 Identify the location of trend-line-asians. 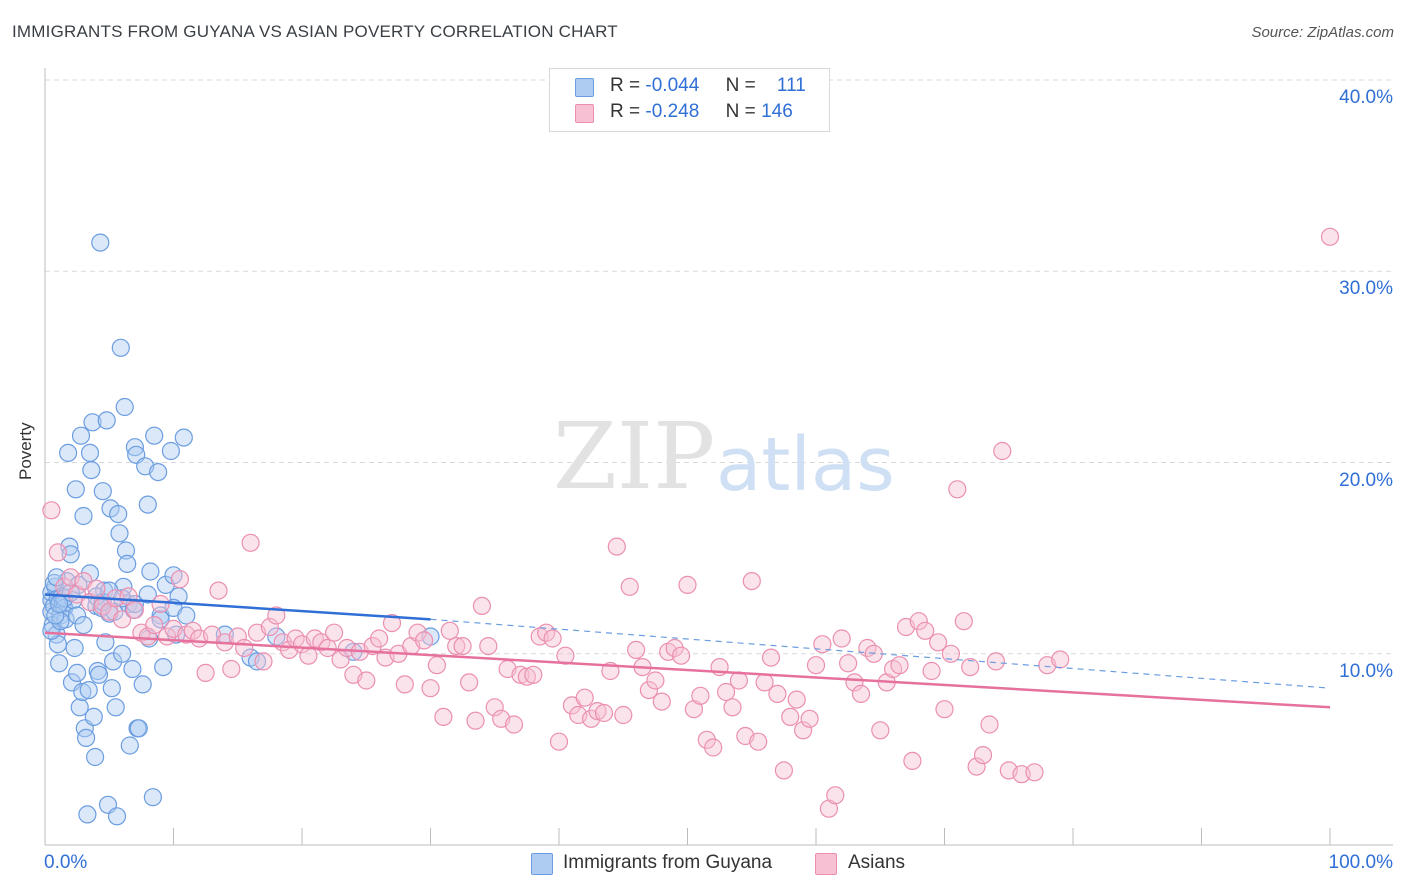
(687, 670).